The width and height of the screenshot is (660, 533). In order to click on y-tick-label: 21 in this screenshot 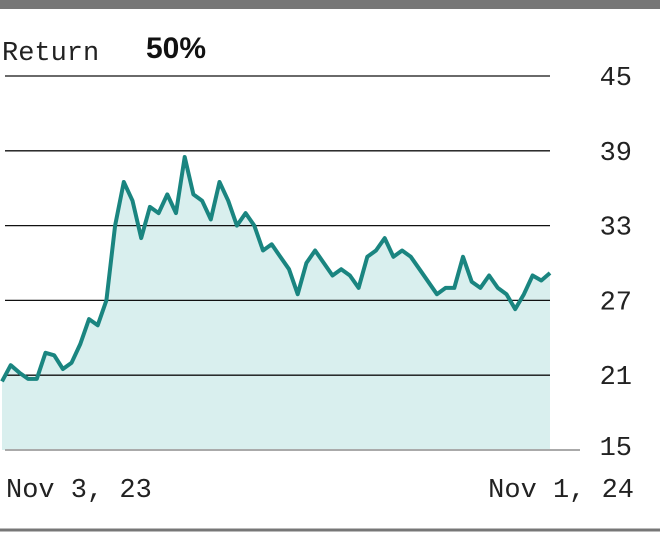, I will do `click(616, 378)`.